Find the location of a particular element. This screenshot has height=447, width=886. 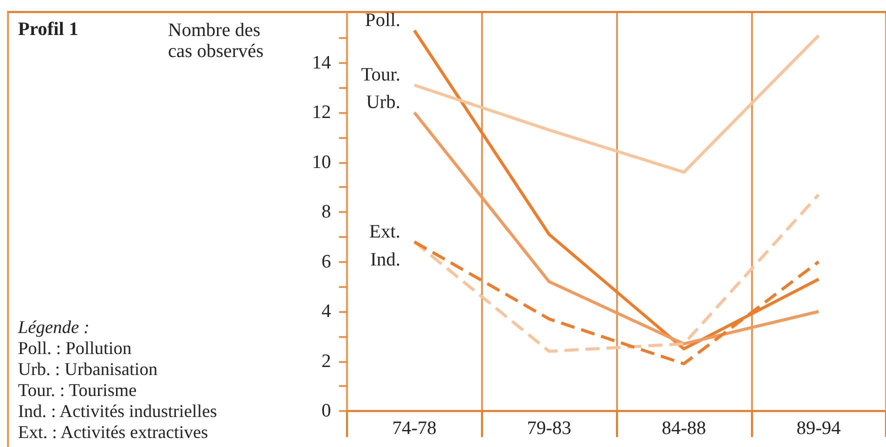

series-label: Poll. is located at coordinates (382, 20).